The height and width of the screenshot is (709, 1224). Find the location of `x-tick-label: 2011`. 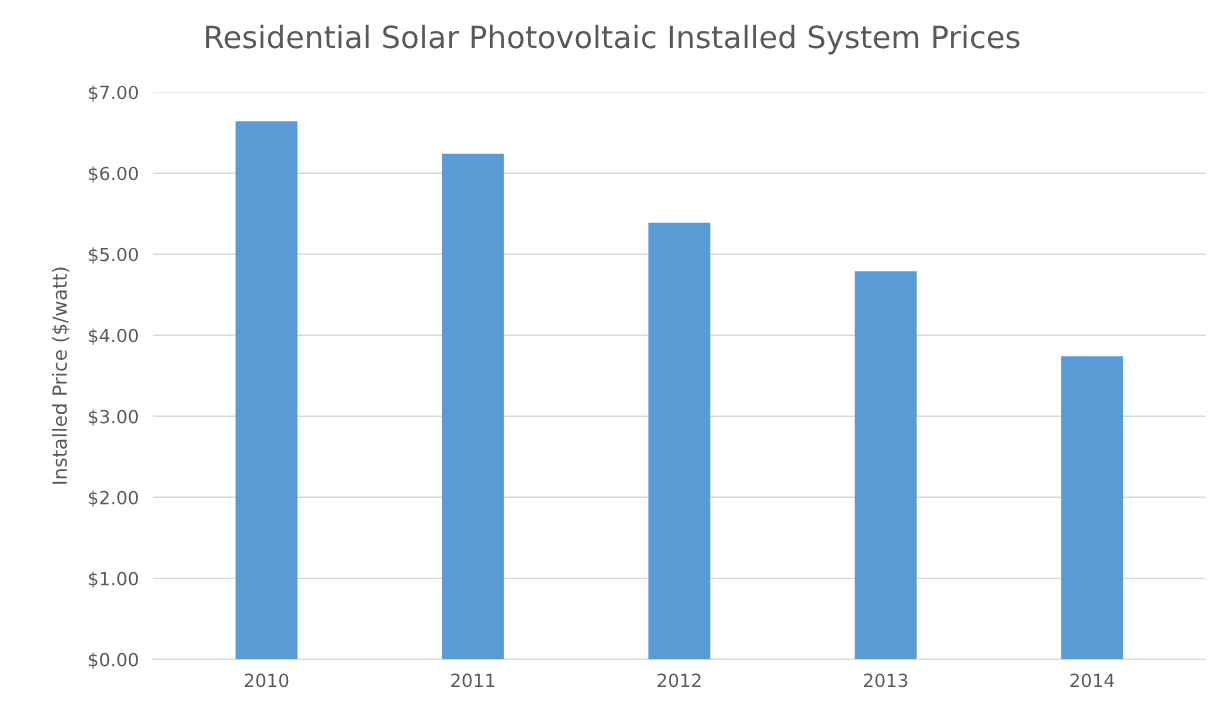

x-tick-label: 2011 is located at coordinates (473, 680).